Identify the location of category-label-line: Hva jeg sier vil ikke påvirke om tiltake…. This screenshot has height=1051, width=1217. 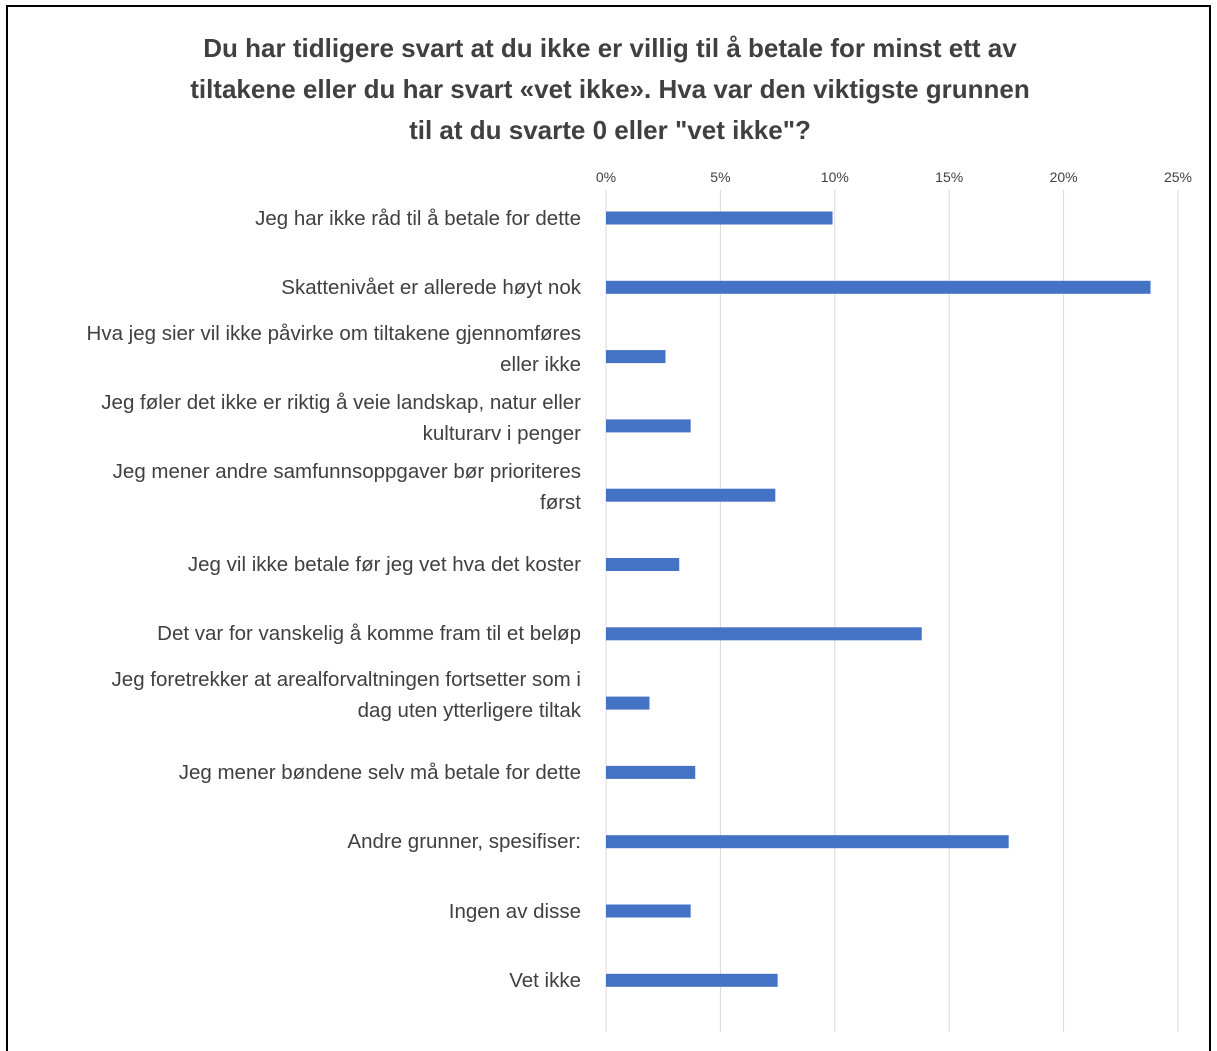
(333, 333).